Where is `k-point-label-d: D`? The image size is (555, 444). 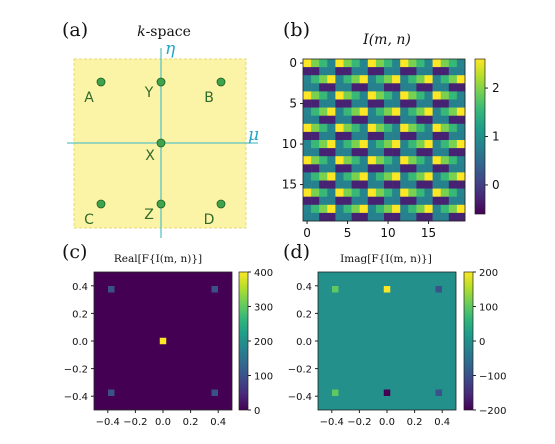
k-point-label-d: D is located at coordinates (209, 220).